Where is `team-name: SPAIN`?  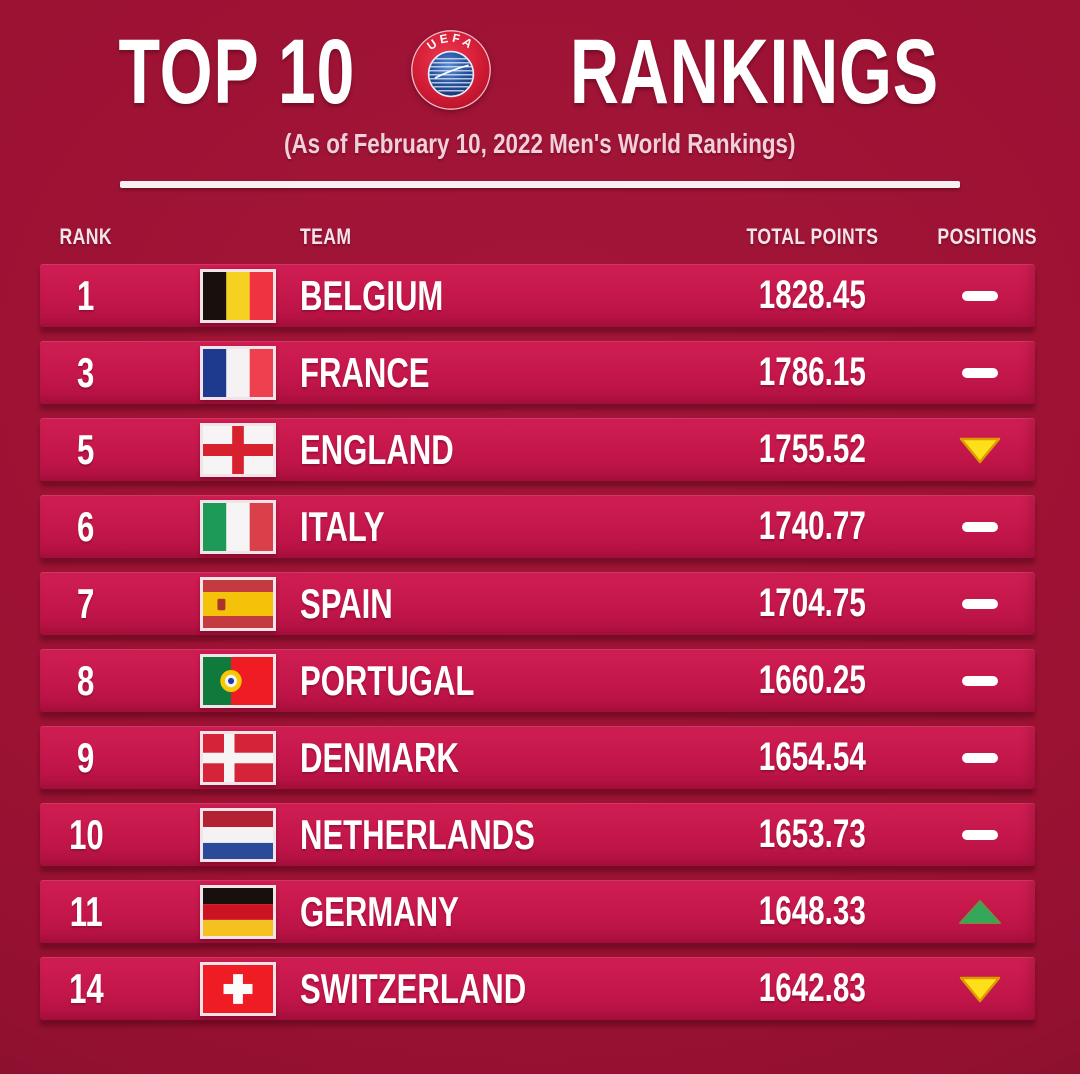 team-name: SPAIN is located at coordinates (346, 603).